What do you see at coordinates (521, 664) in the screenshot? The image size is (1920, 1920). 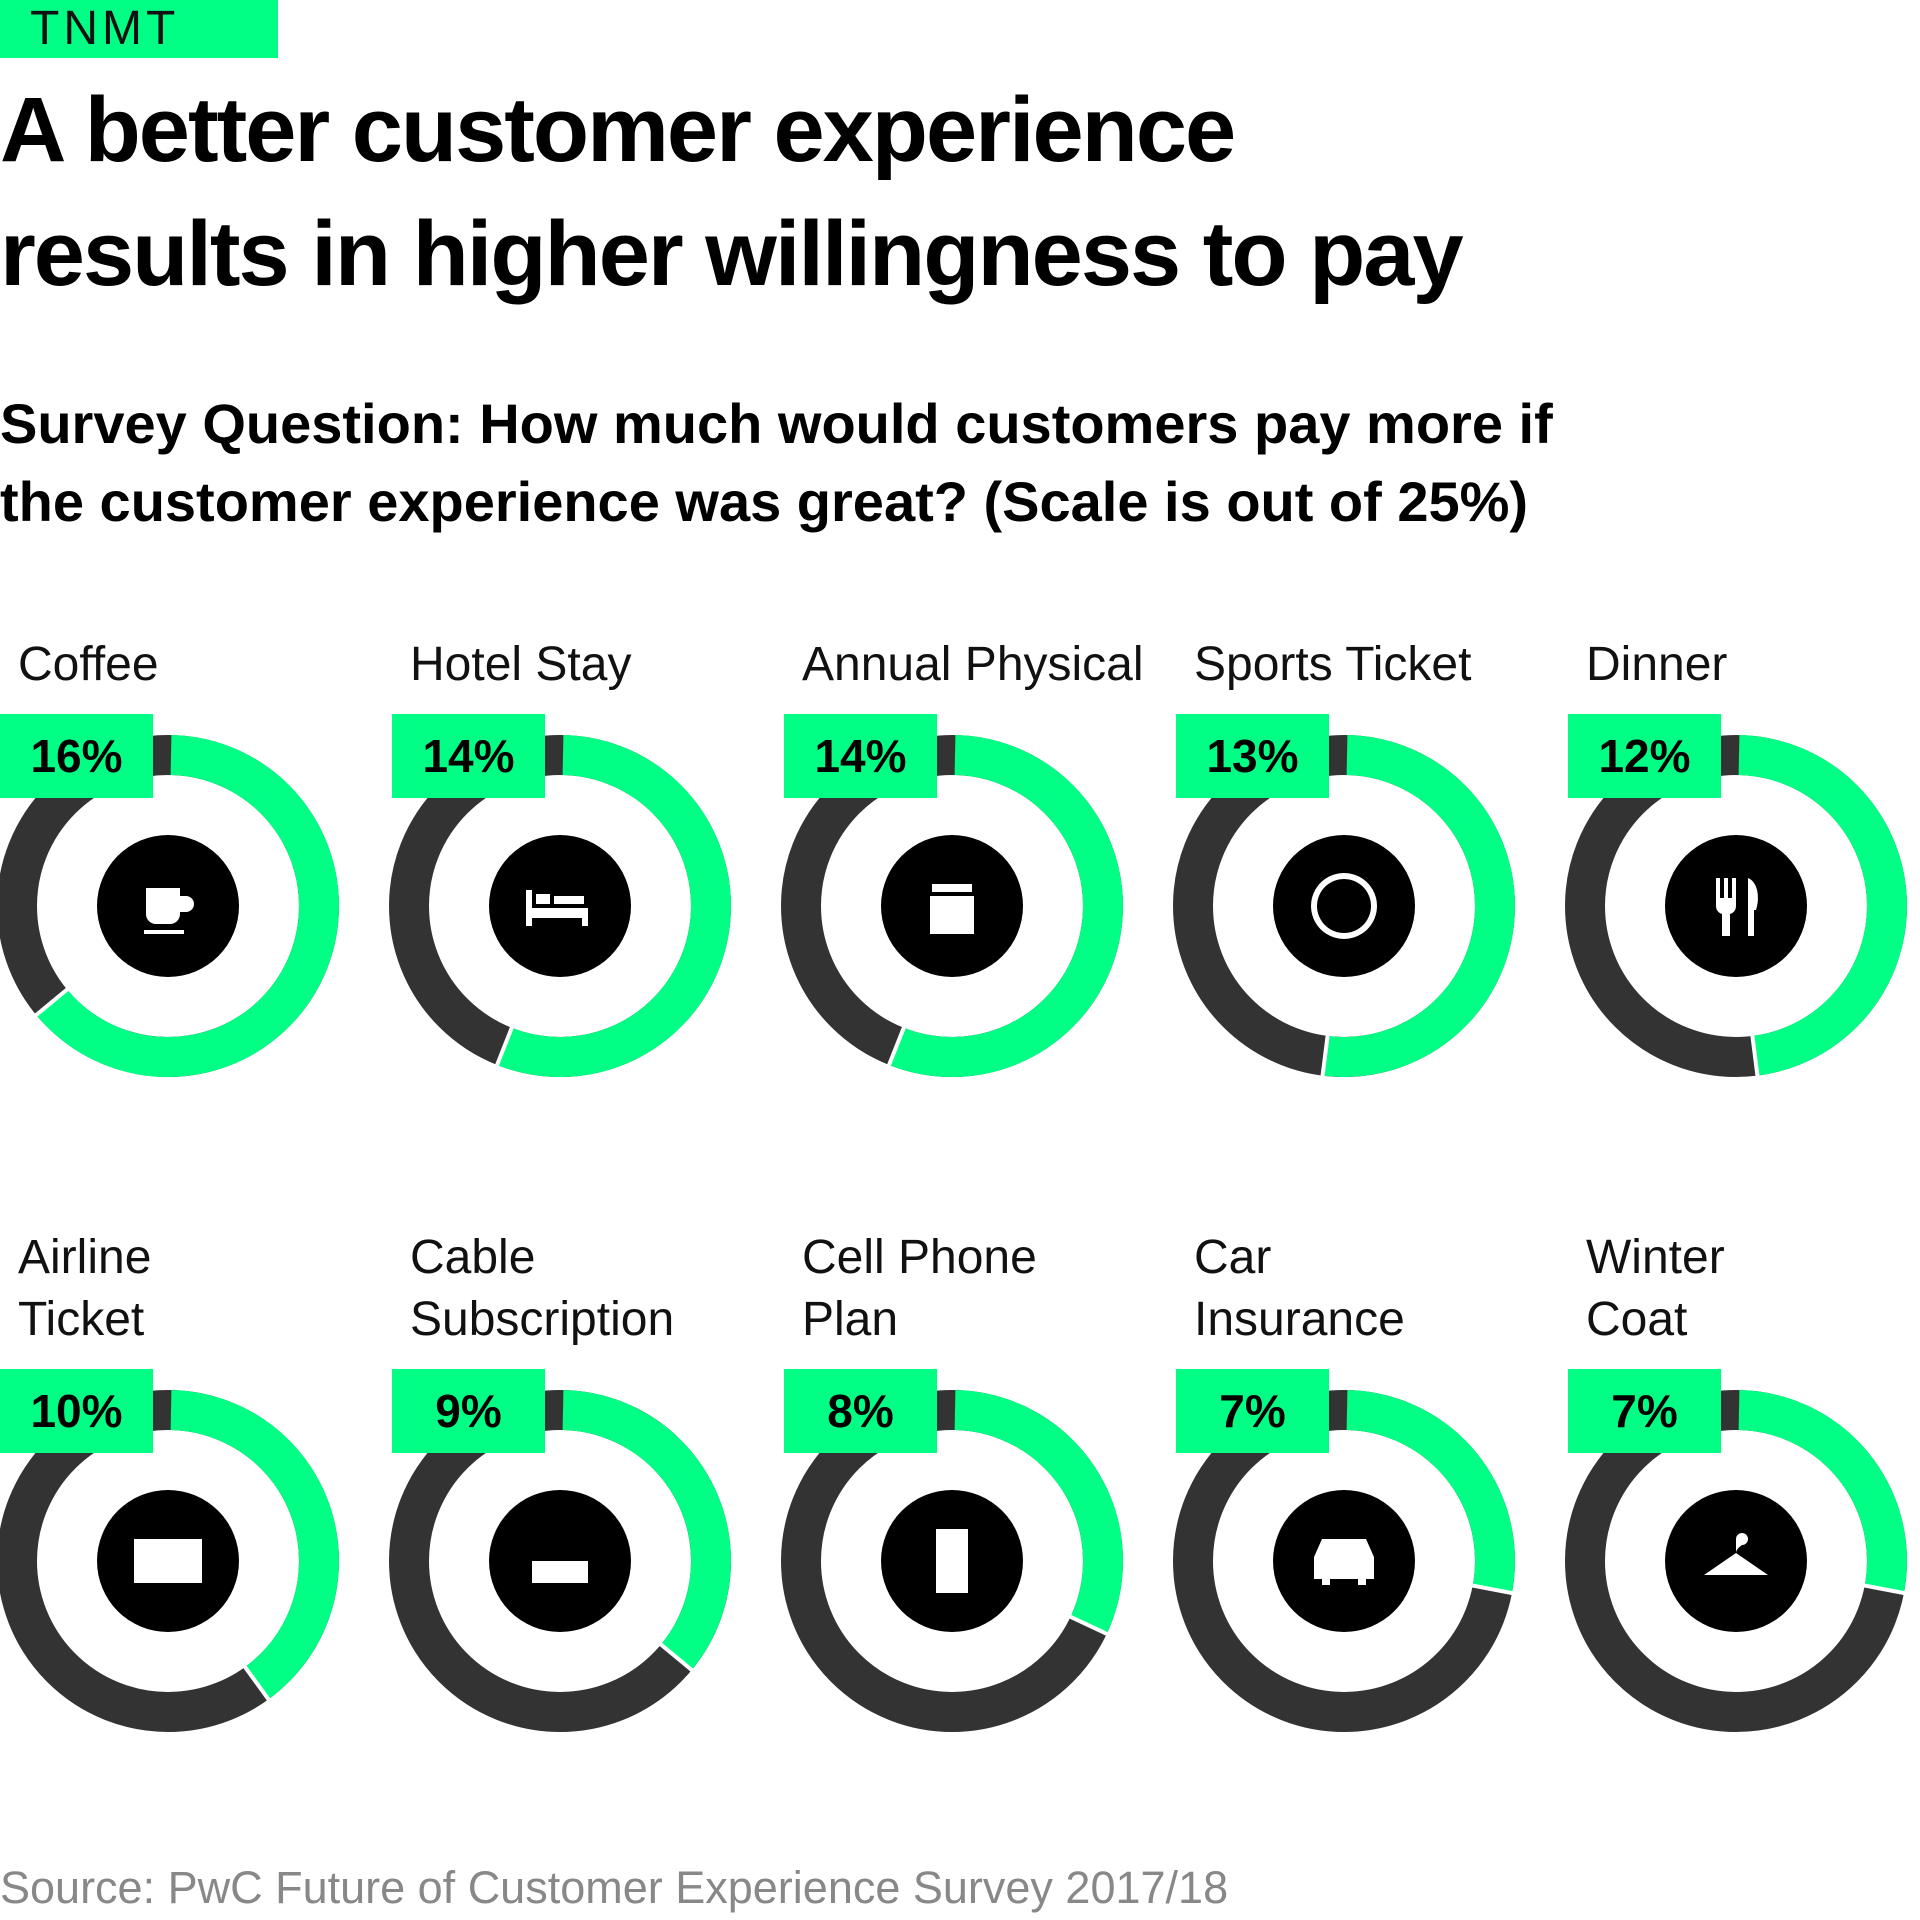 I see `category-label: Hotel Stay` at bounding box center [521, 664].